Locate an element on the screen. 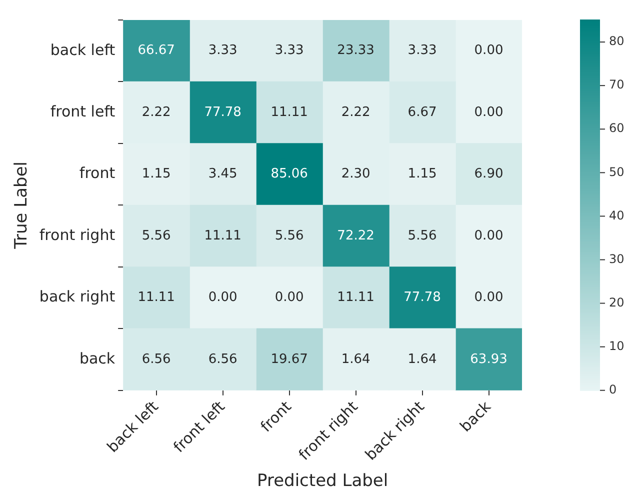 The image size is (642, 504). data-label: 6.67 is located at coordinates (422, 112).